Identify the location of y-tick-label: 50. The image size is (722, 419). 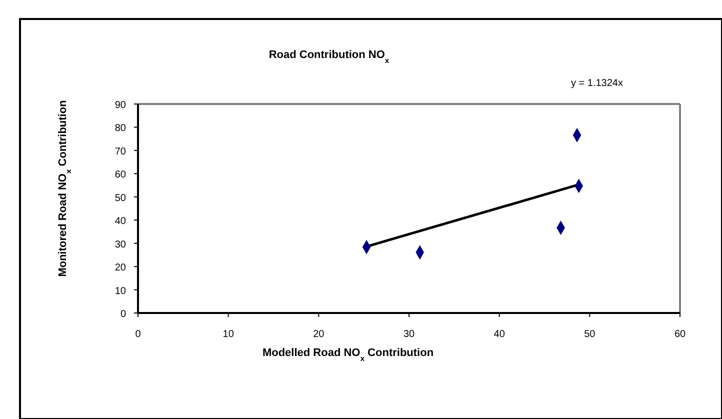
(120, 198).